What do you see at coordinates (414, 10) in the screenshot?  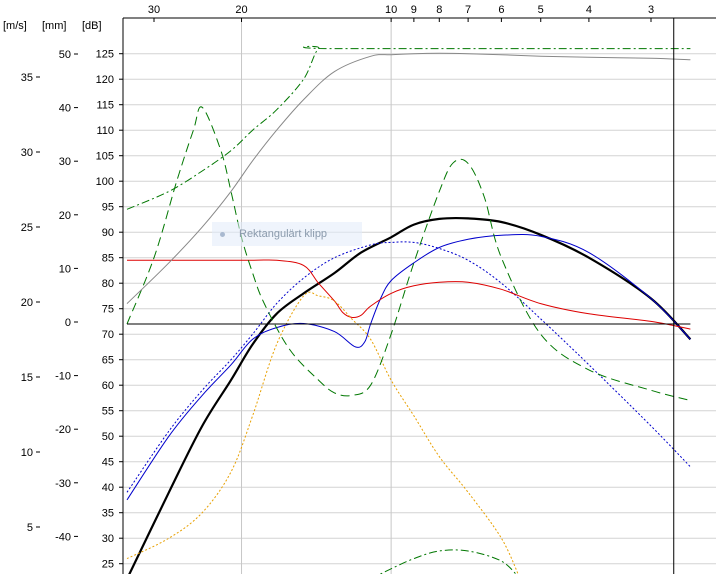 I see `top-tick-label: 9` at bounding box center [414, 10].